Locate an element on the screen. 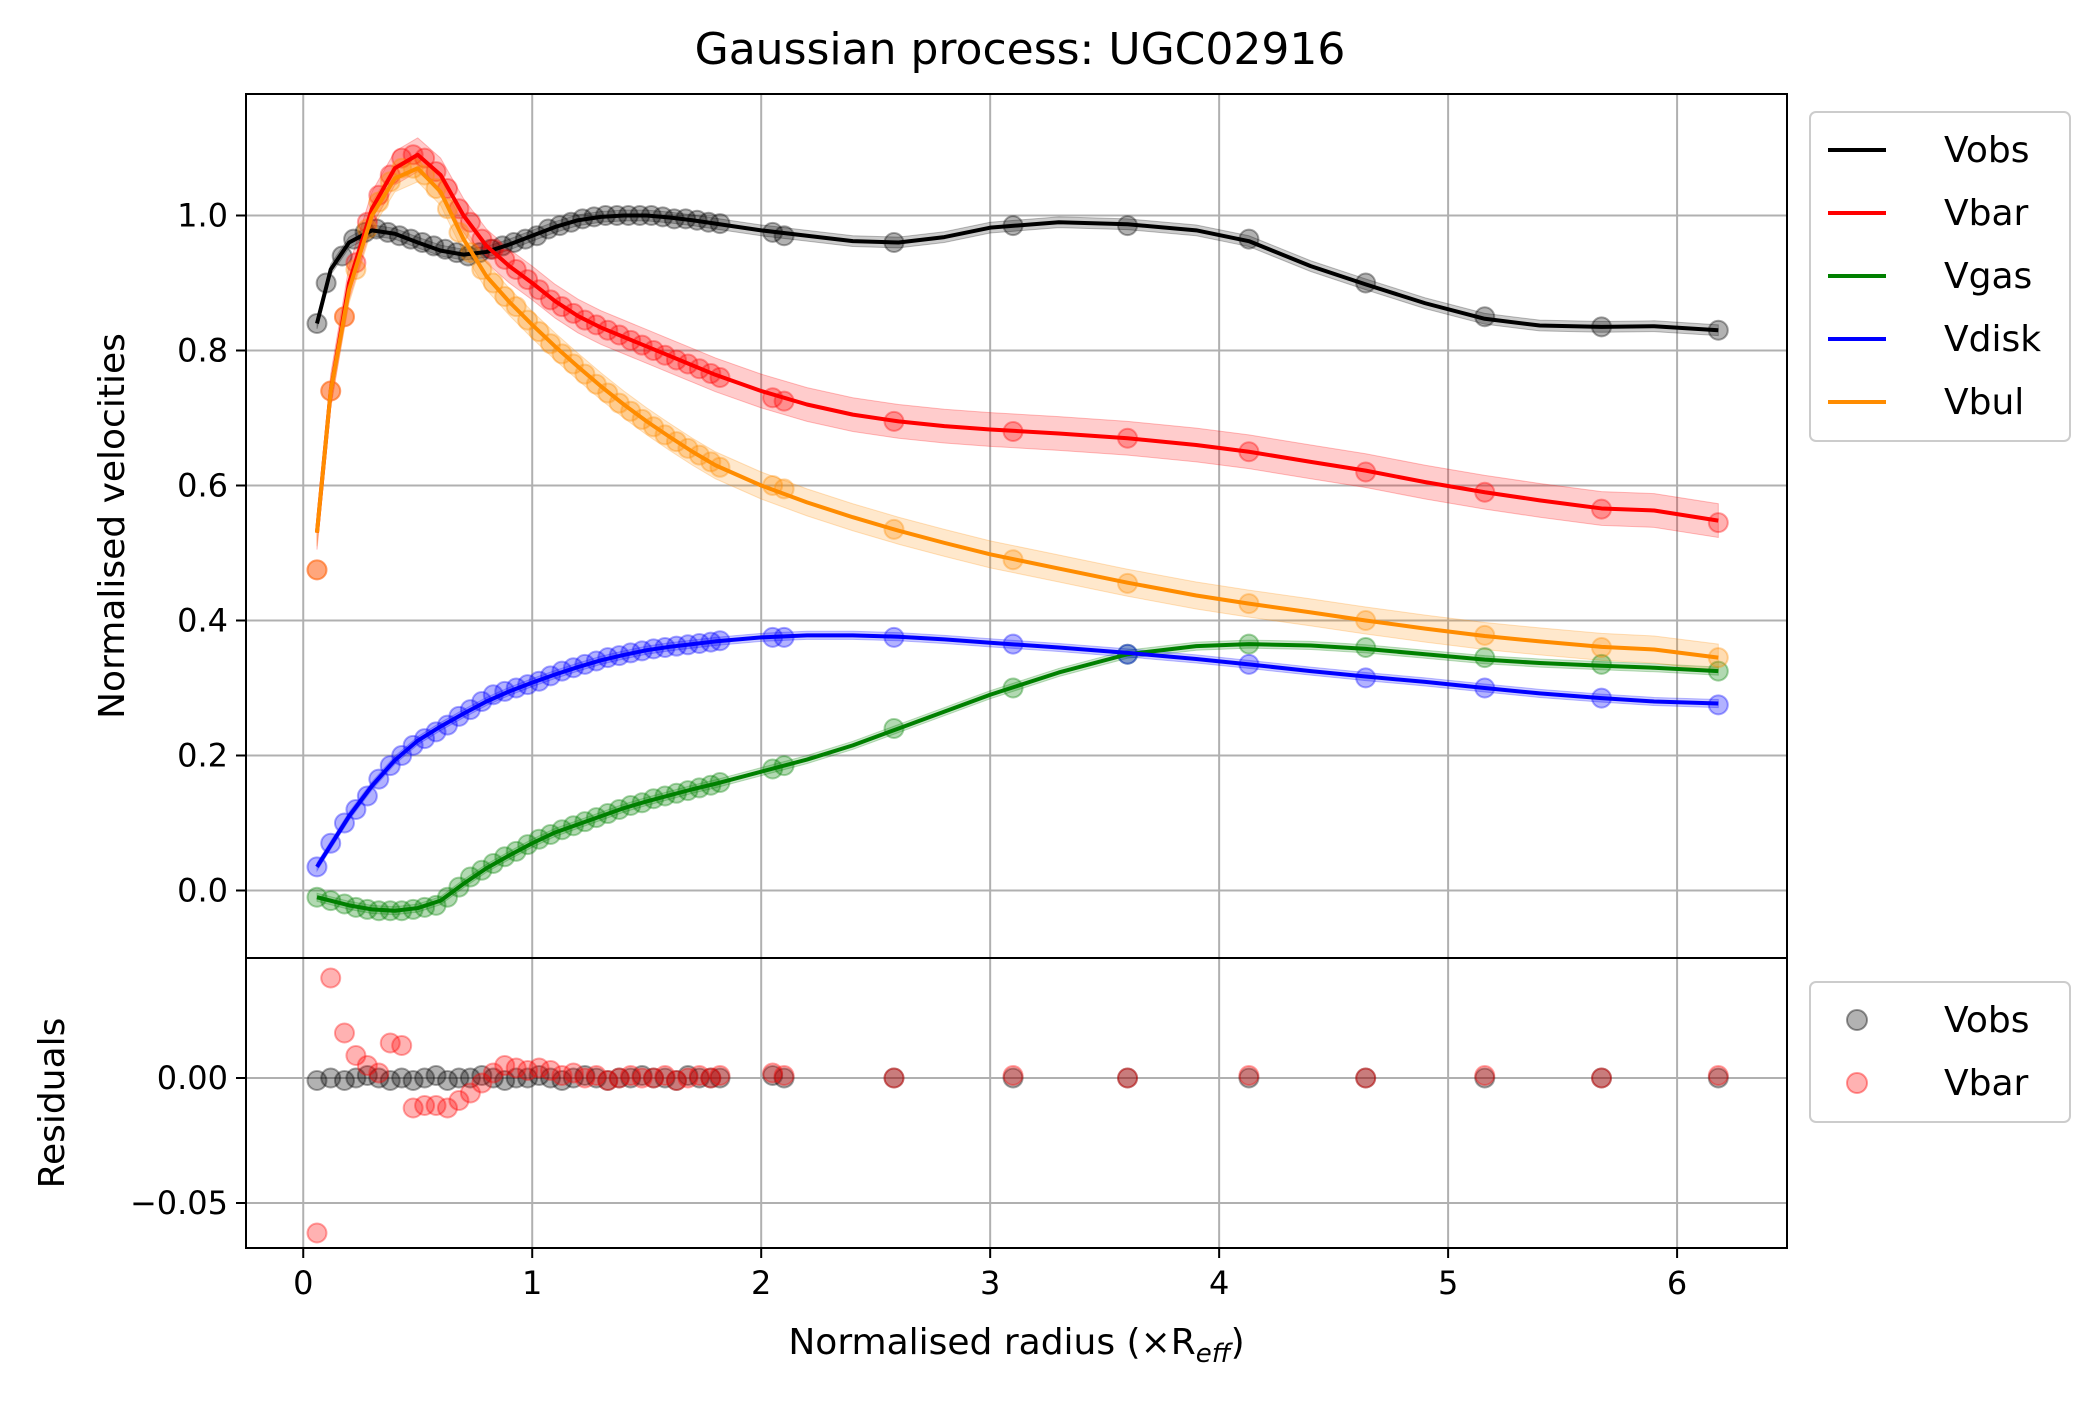 The image size is (2094, 1406). velocity-y-ticks: 0.0 0.2 0.4 0.6 0.8 1.0 is located at coordinates (211, 553).